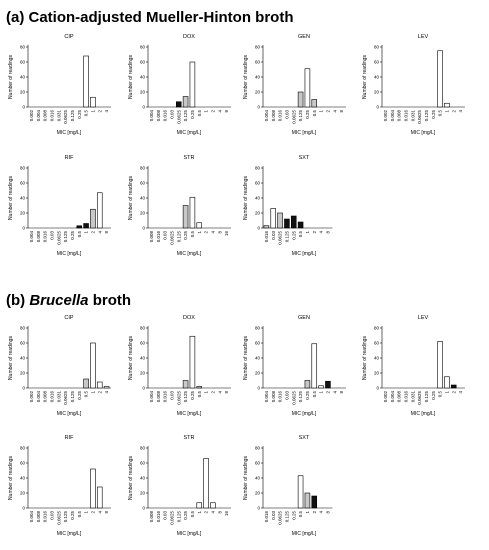 The image size is (489, 550). What do you see at coordinates (189, 318) in the screenshot?
I see `chart-title: DOX` at bounding box center [189, 318].